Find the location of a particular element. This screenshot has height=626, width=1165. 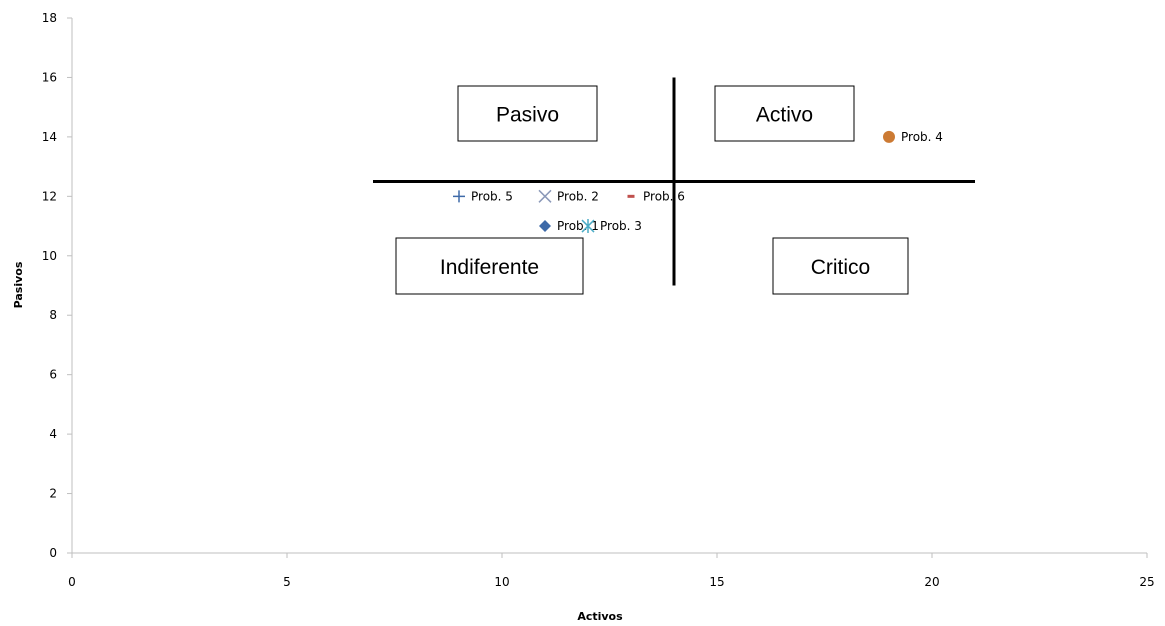

quadrant-label-pasivo-text: Pasivo is located at coordinates (527, 115).